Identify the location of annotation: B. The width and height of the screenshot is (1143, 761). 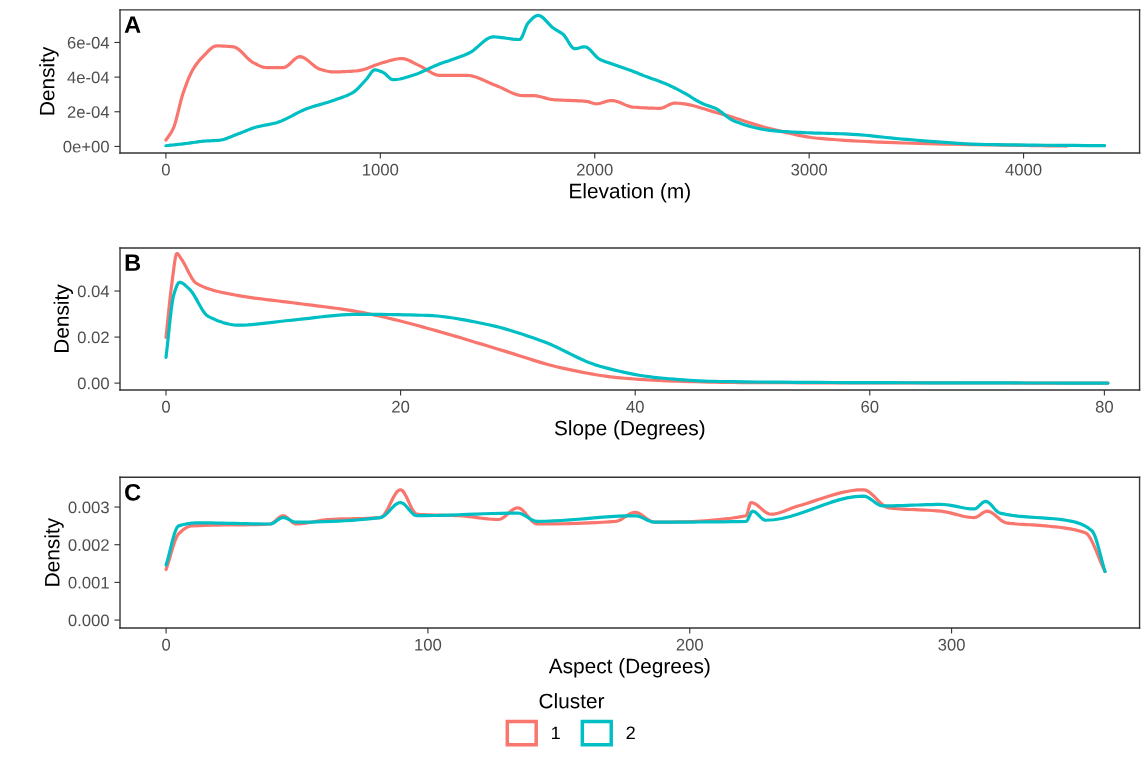
(133, 262).